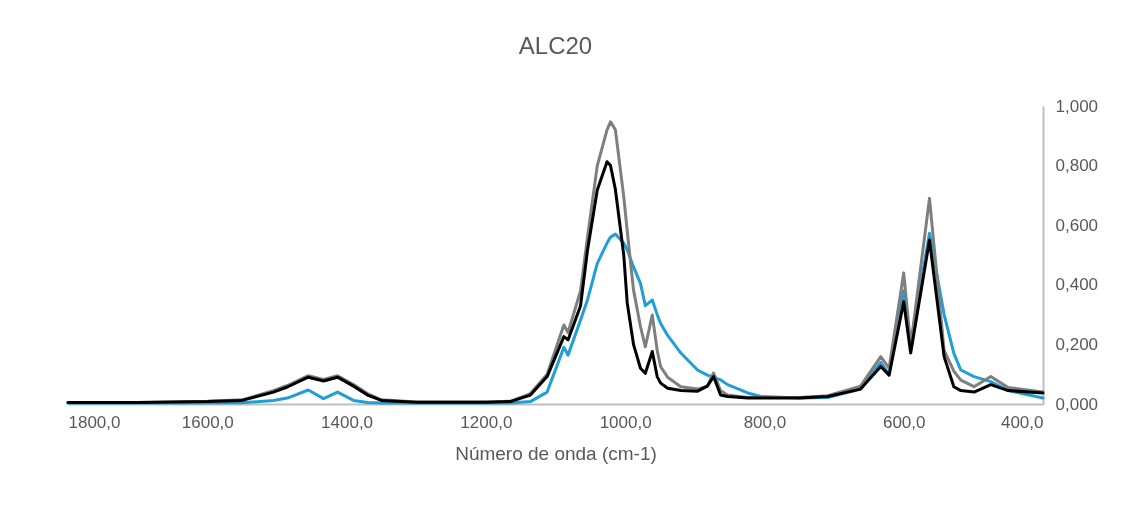 The width and height of the screenshot is (1132, 521). What do you see at coordinates (1077, 166) in the screenshot?
I see `y-tick-label: 0,800` at bounding box center [1077, 166].